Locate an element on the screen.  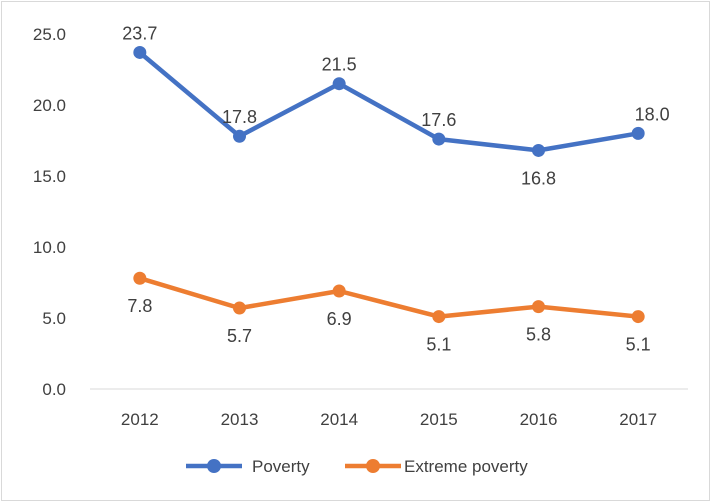
x-tick-label: 2017 is located at coordinates (638, 419).